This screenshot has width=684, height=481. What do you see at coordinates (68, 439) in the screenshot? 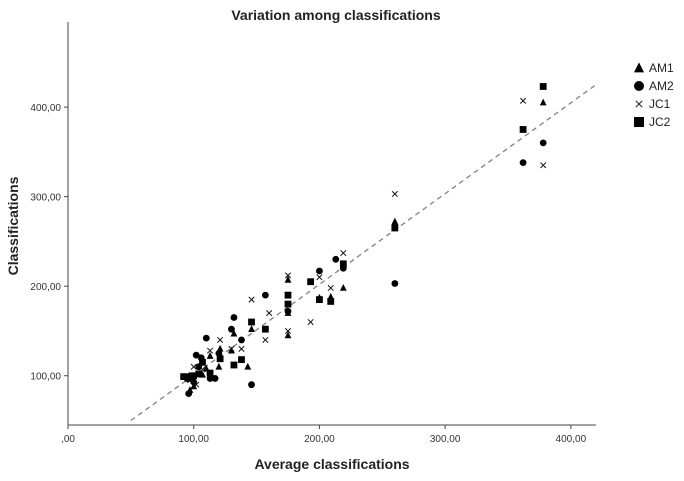
I see `x-tick-label: ,00` at bounding box center [68, 439].